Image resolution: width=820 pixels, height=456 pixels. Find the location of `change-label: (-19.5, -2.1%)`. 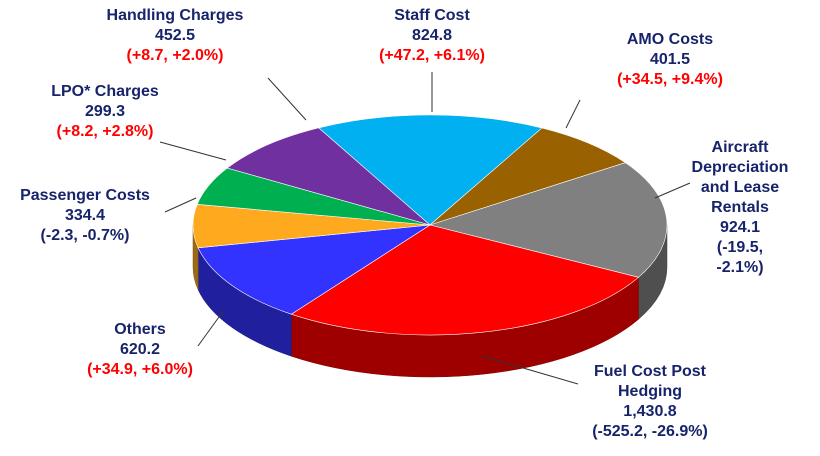

change-label: (-19.5, -2.1%) is located at coordinates (740, 257).